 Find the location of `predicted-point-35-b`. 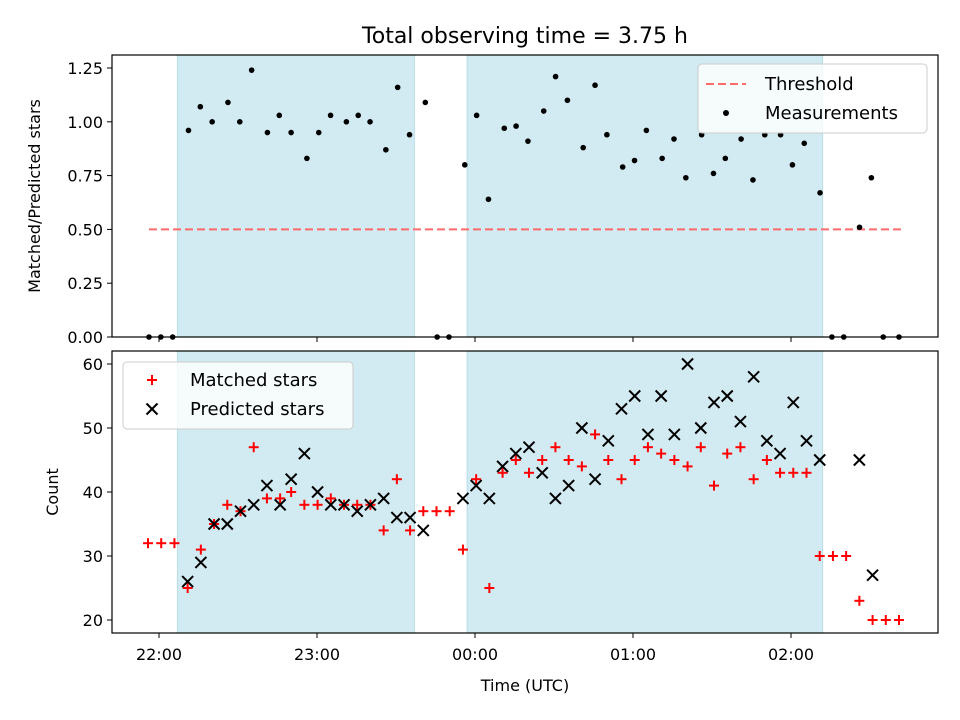

predicted-point-35-b is located at coordinates (674, 434).